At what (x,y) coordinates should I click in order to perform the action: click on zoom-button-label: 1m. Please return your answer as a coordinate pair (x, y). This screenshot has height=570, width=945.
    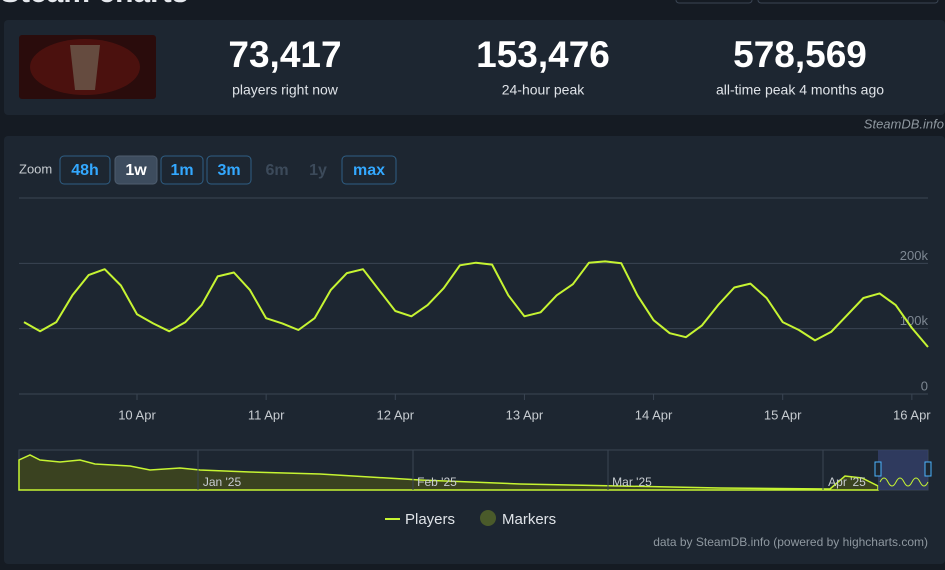
    Looking at the image, I should click on (181, 170).